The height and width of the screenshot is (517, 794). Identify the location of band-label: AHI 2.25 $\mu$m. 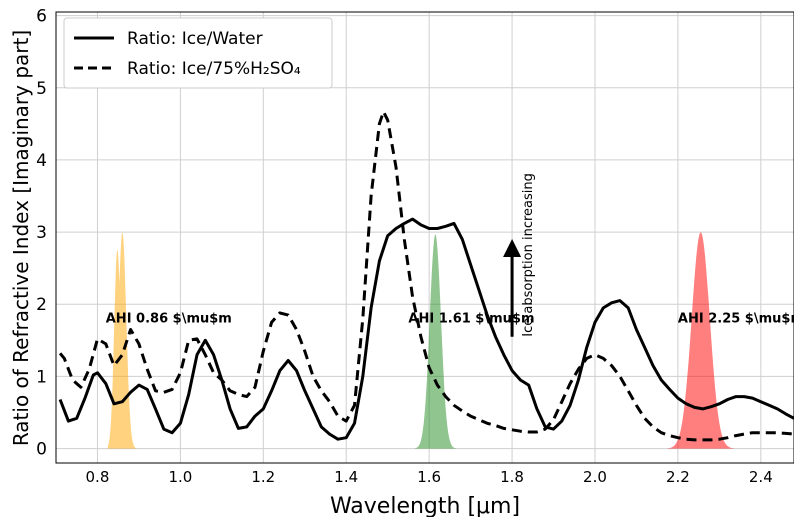
(736, 318).